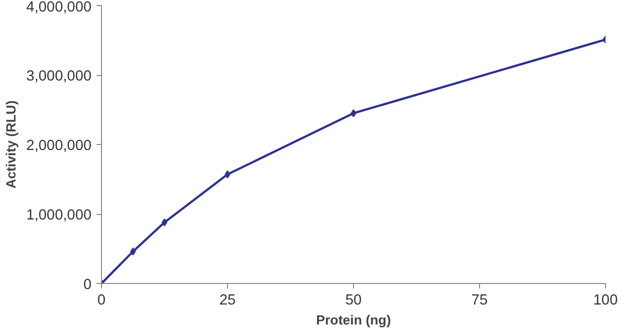 The image size is (640, 336). Describe the element at coordinates (59, 216) in the screenshot. I see `y-tick-label: 1,000,000` at that location.